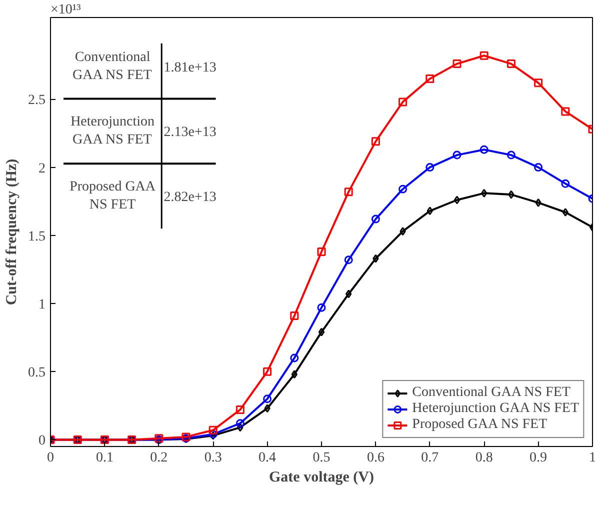  What do you see at coordinates (539, 458) in the screenshot?
I see `x-tick-label: 0.9` at bounding box center [539, 458].